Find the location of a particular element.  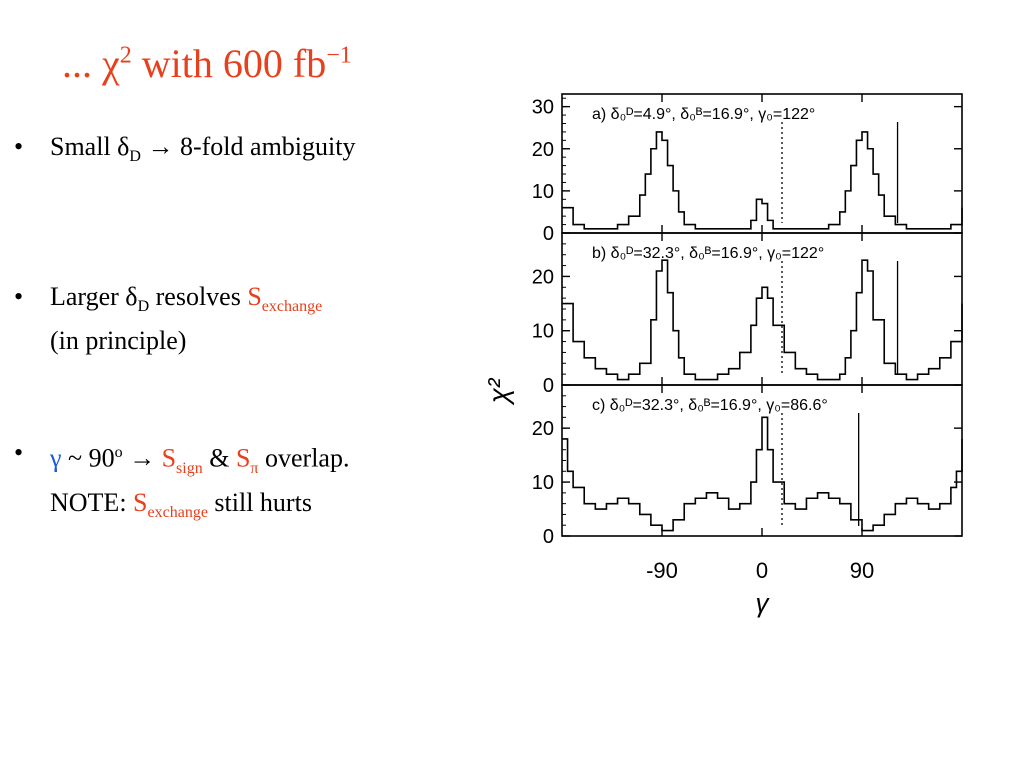

b2-amp: & is located at coordinates (219, 458).